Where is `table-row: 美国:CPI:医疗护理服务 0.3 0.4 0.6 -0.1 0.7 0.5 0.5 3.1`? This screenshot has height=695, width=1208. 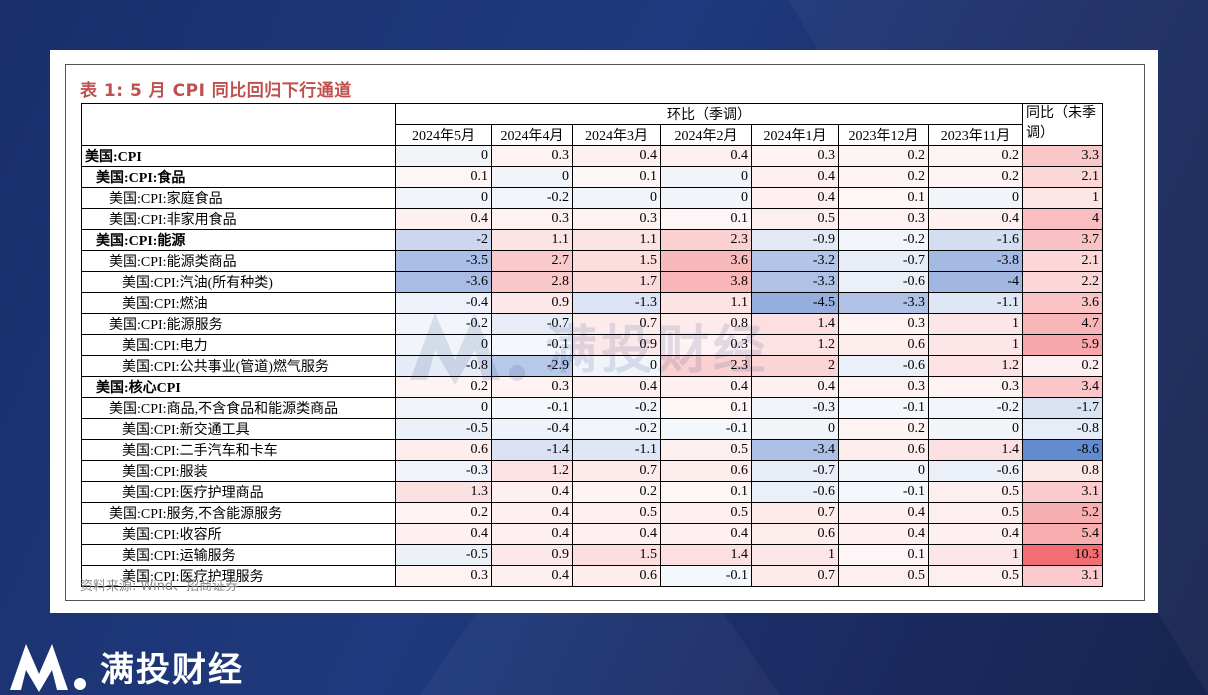
table-row: 美国:CPI:医疗护理服务 0.3 0.4 0.6 -0.1 0.7 0.5 0.5 3.1 is located at coordinates (592, 576).